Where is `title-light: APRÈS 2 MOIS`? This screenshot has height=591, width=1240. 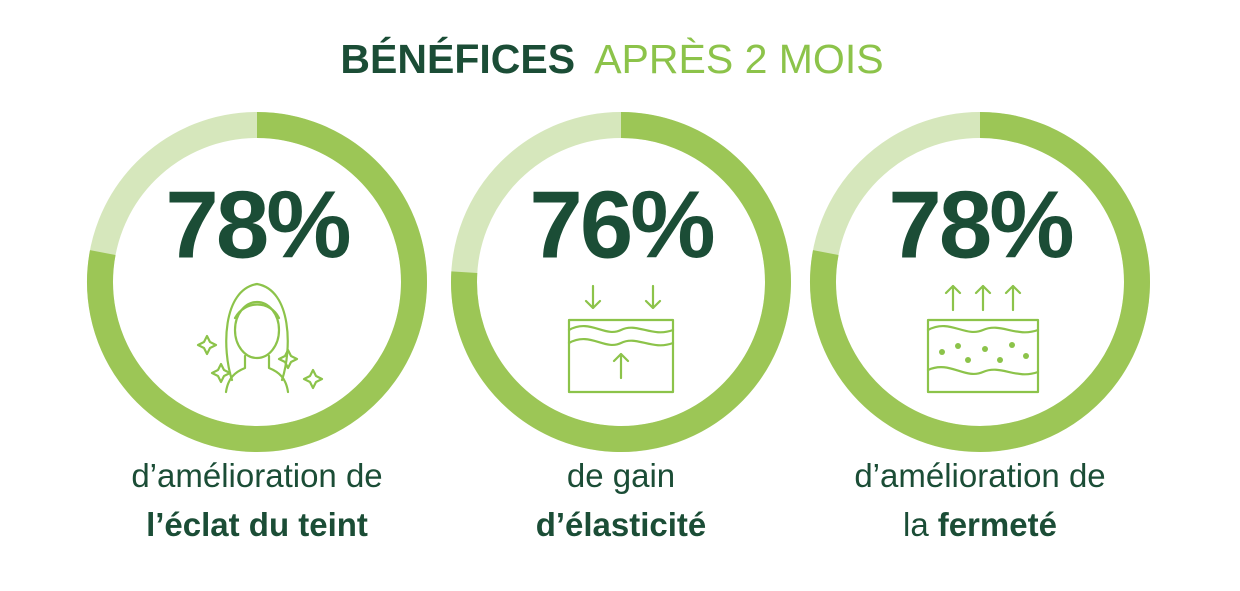 title-light: APRÈS 2 MOIS is located at coordinates (738, 59).